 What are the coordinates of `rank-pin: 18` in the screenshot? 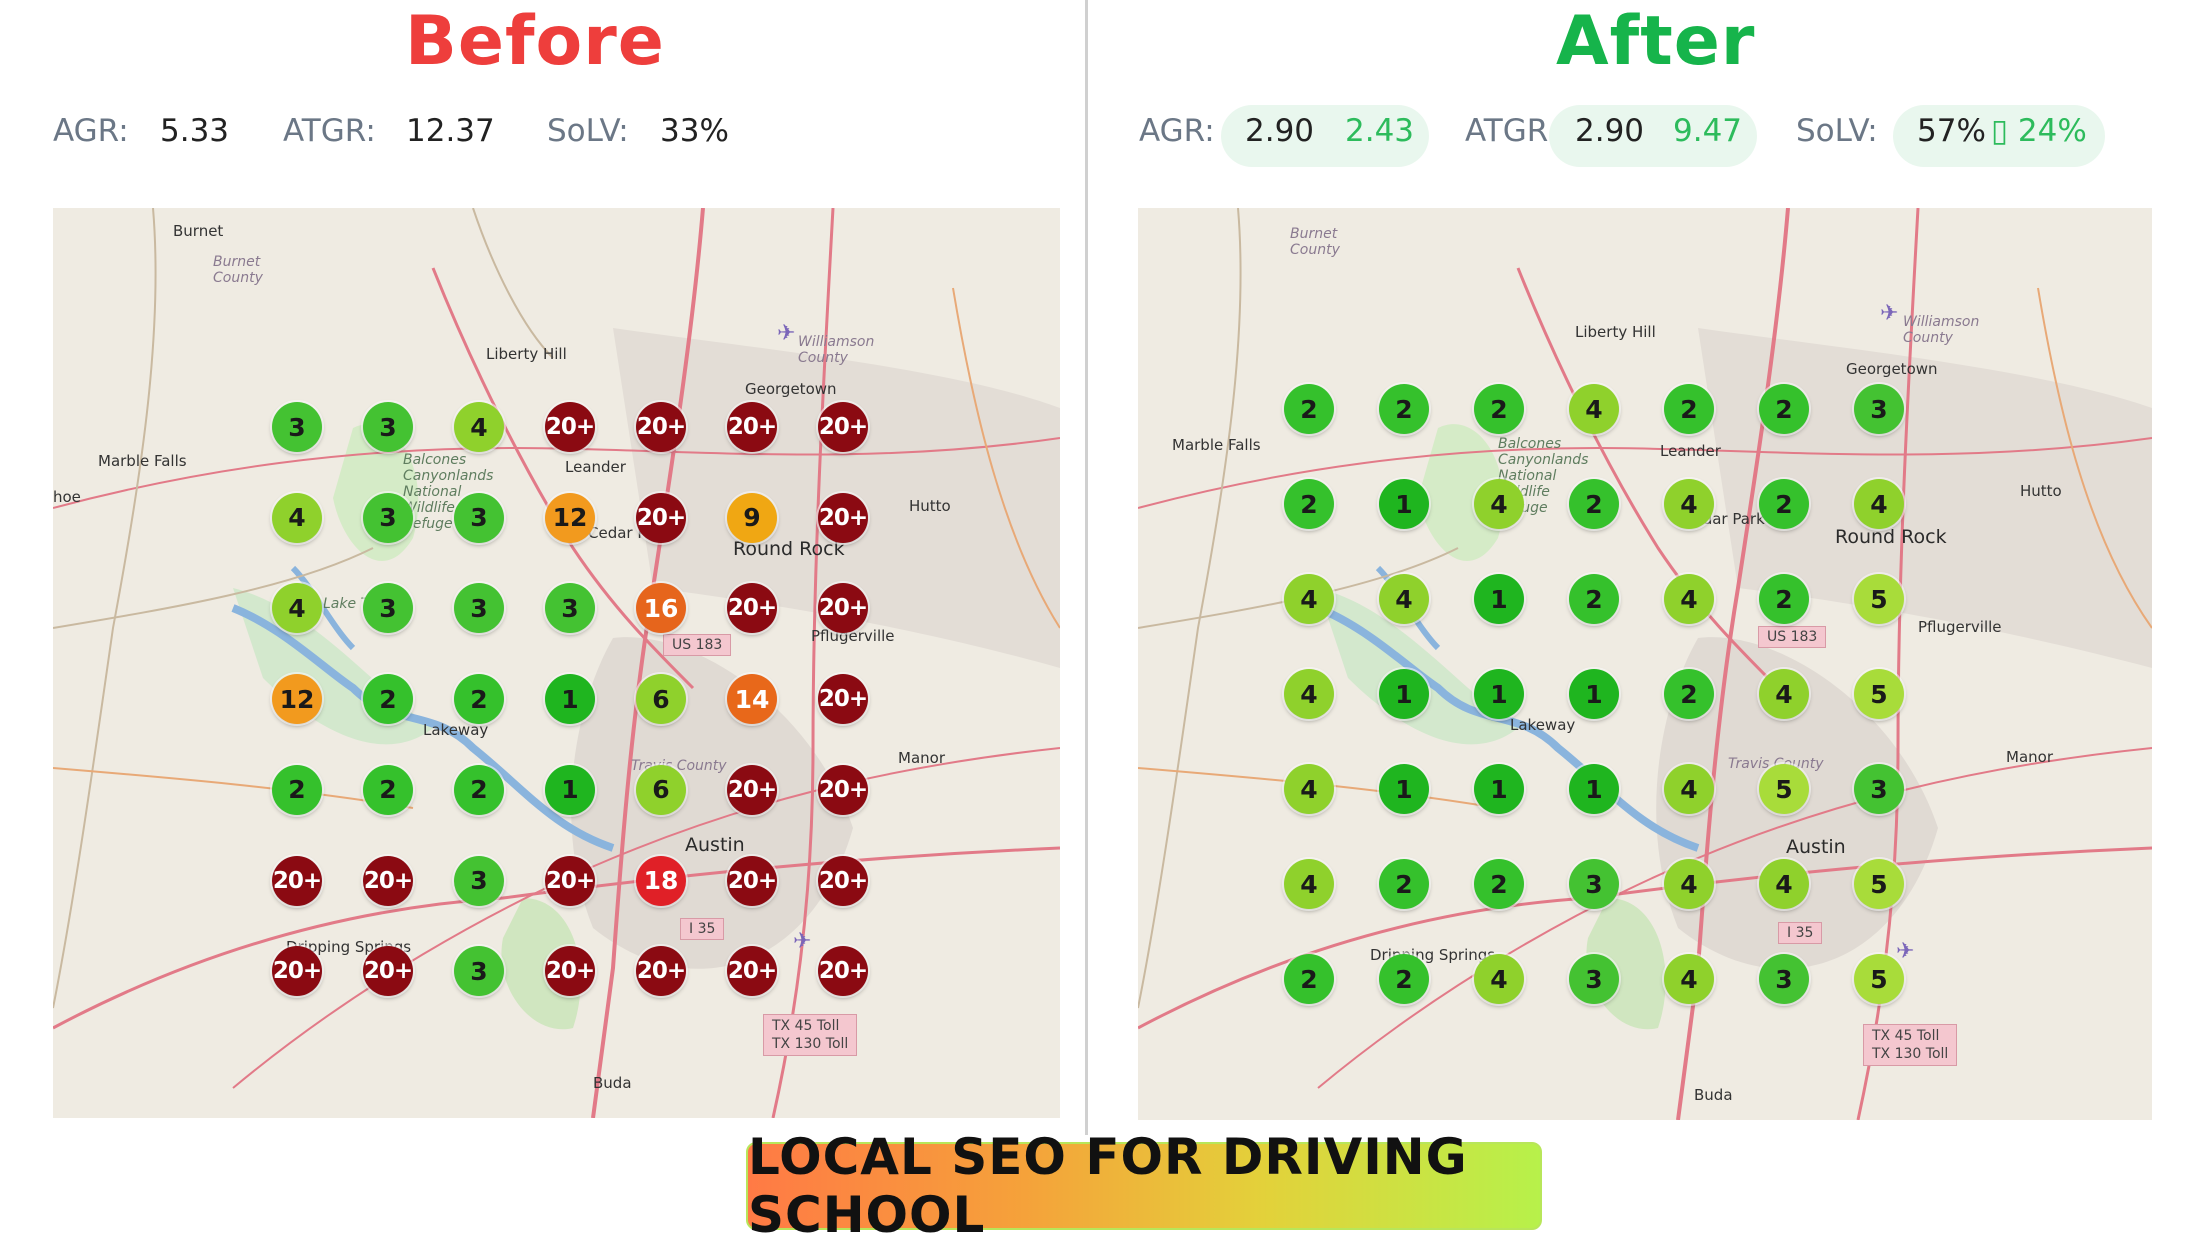 It's located at (661, 880).